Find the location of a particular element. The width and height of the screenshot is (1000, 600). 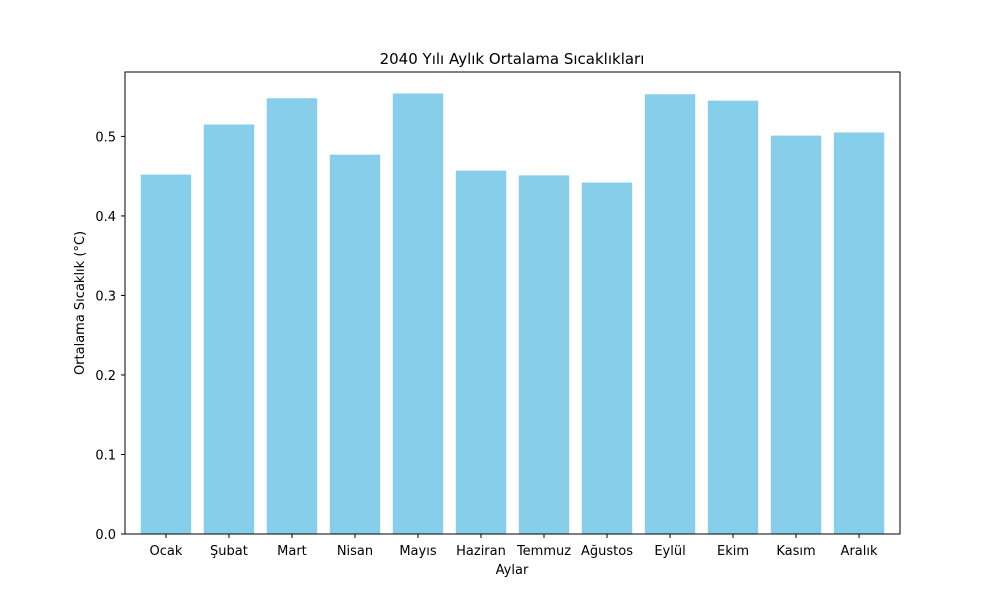

chart-title: 2040 Yılı Aylık Ortalama Sıcaklıkları is located at coordinates (512, 59).